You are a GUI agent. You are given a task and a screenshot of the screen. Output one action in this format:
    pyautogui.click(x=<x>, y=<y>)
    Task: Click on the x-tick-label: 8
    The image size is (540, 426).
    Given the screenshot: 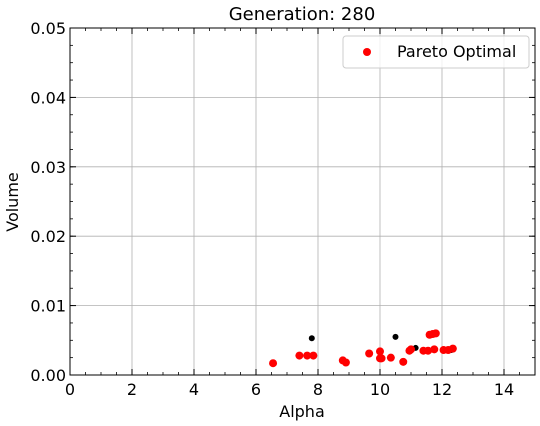 What is the action you would take?
    pyautogui.click(x=318, y=389)
    